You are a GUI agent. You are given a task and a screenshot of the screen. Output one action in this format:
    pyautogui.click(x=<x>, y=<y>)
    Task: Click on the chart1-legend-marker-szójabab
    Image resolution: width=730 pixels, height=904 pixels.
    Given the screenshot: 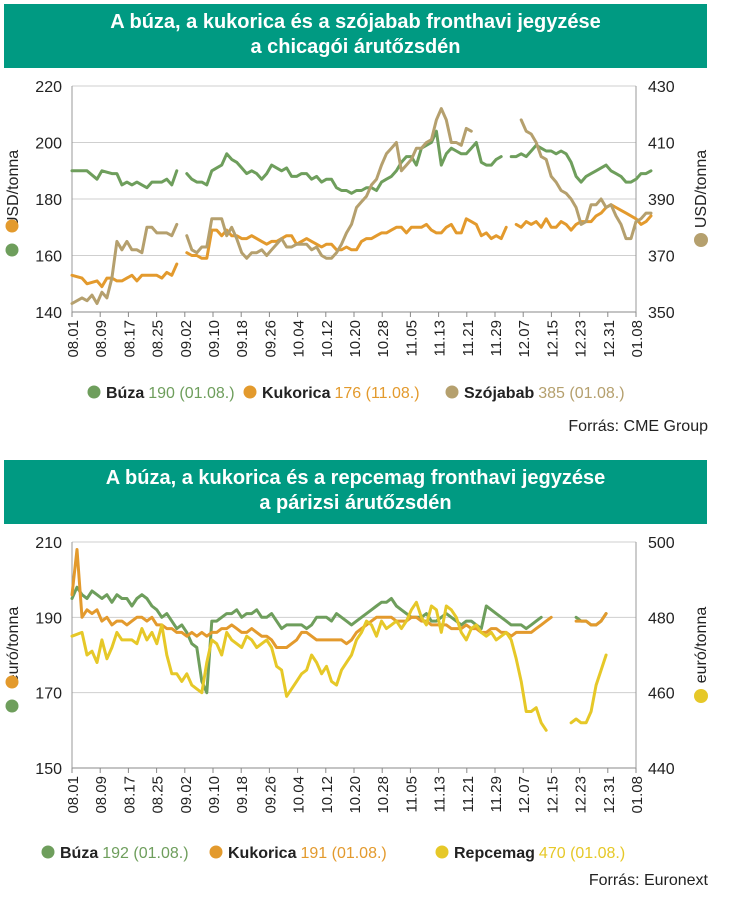 What is the action you would take?
    pyautogui.click(x=452, y=392)
    